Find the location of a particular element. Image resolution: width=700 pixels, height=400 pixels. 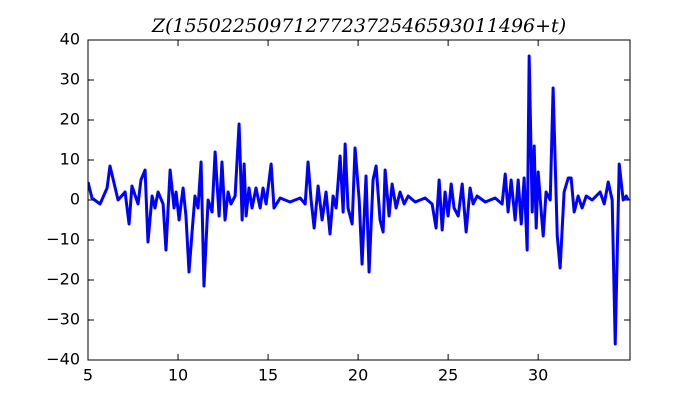

x-tick-label: 10 is located at coordinates (178, 375).